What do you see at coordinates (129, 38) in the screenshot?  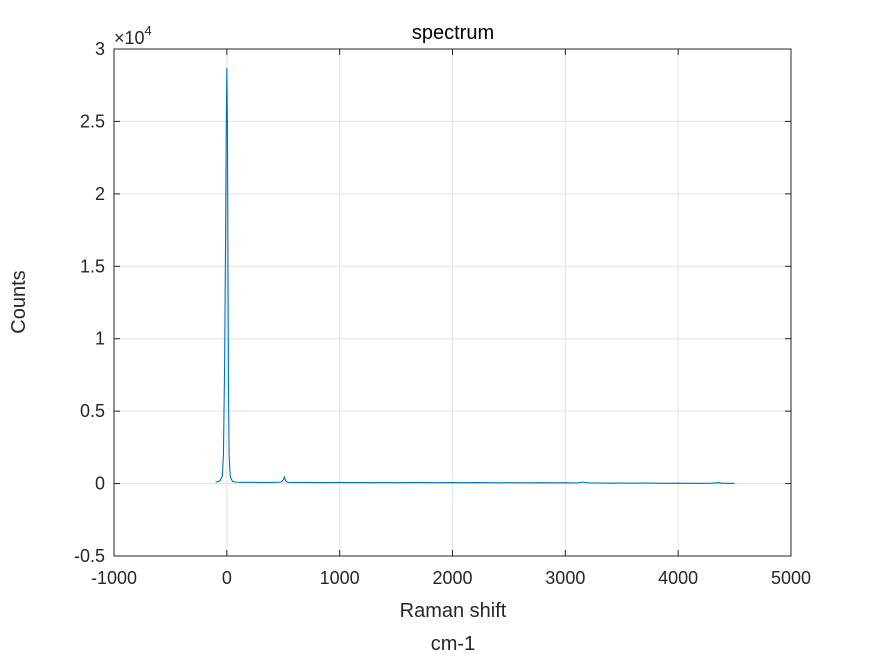 I see `y-exponent-base: ×10` at bounding box center [129, 38].